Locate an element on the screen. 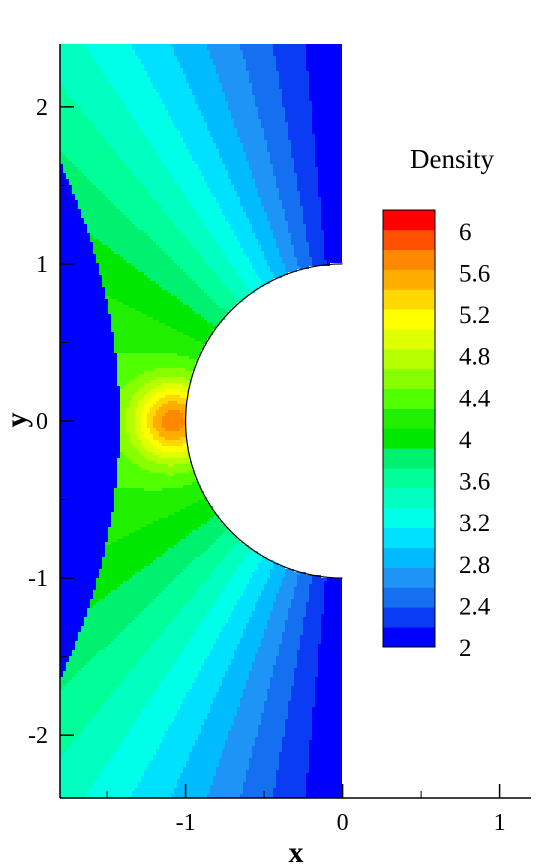  y-axis-label: y is located at coordinates (16, 420).